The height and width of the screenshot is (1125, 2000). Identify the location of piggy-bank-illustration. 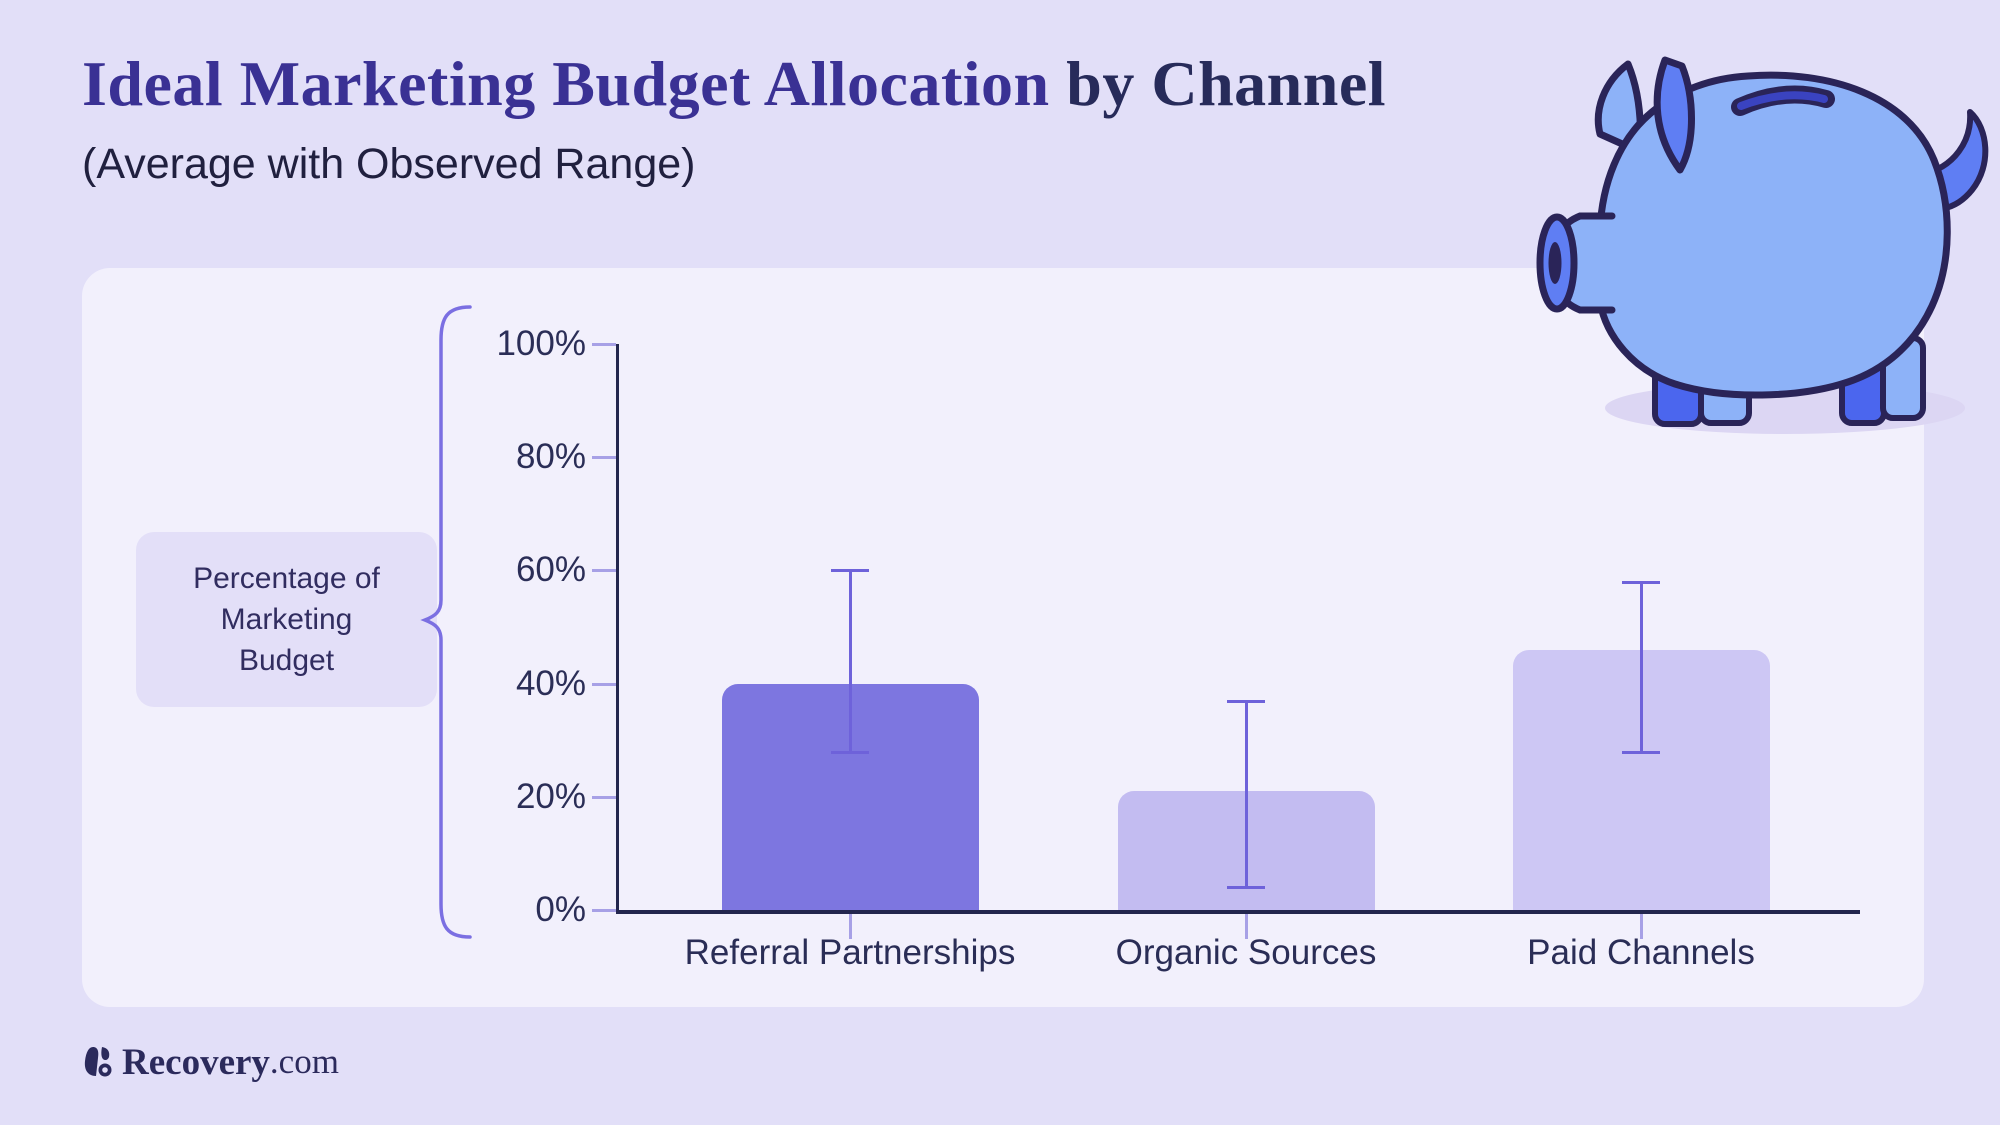
(1762, 245).